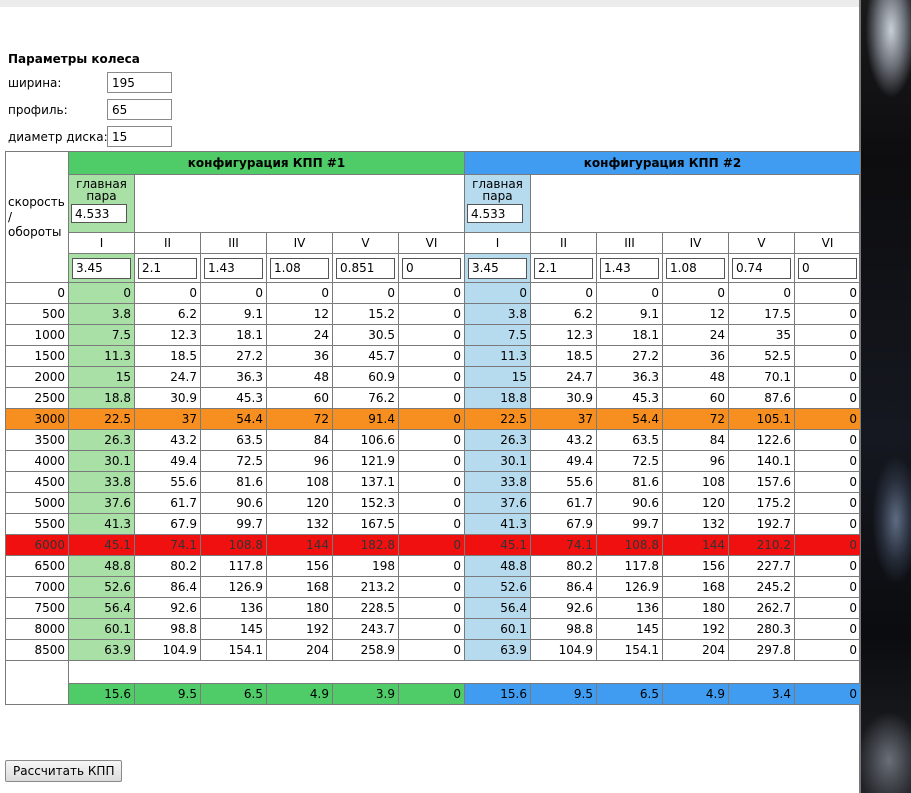 This screenshot has width=911, height=793. Describe the element at coordinates (695, 566) in the screenshot. I see `speed-cell-cfg2: 156` at that location.